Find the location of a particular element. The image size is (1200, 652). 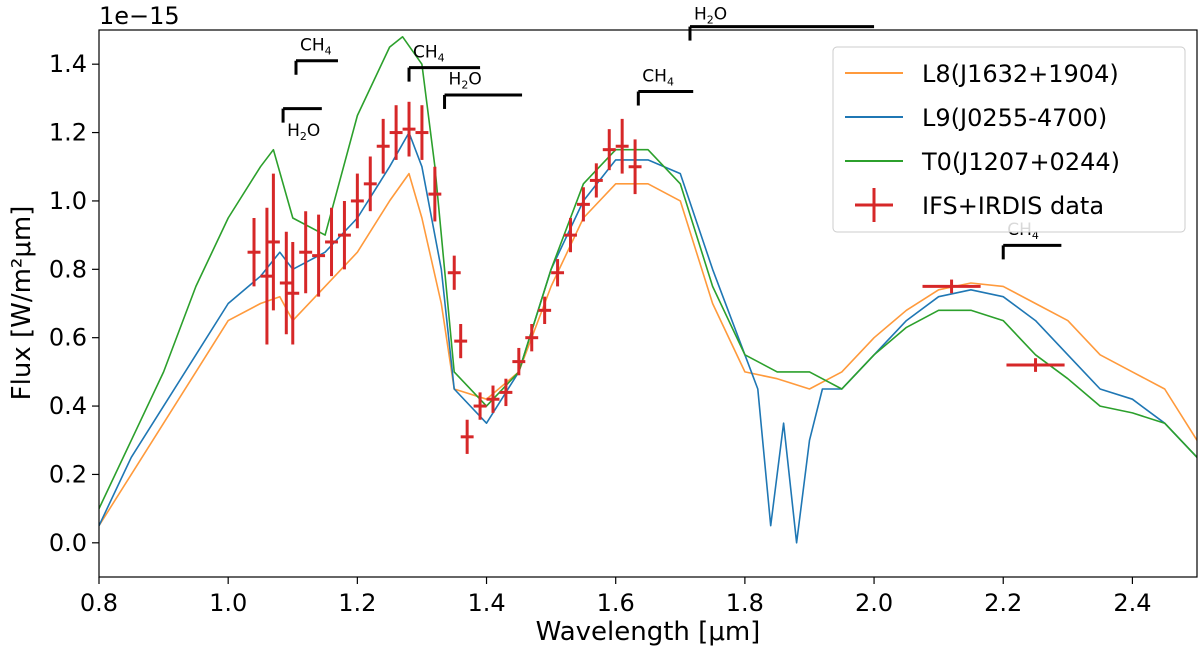

x-tick-label: 1.0 is located at coordinates (228, 603).